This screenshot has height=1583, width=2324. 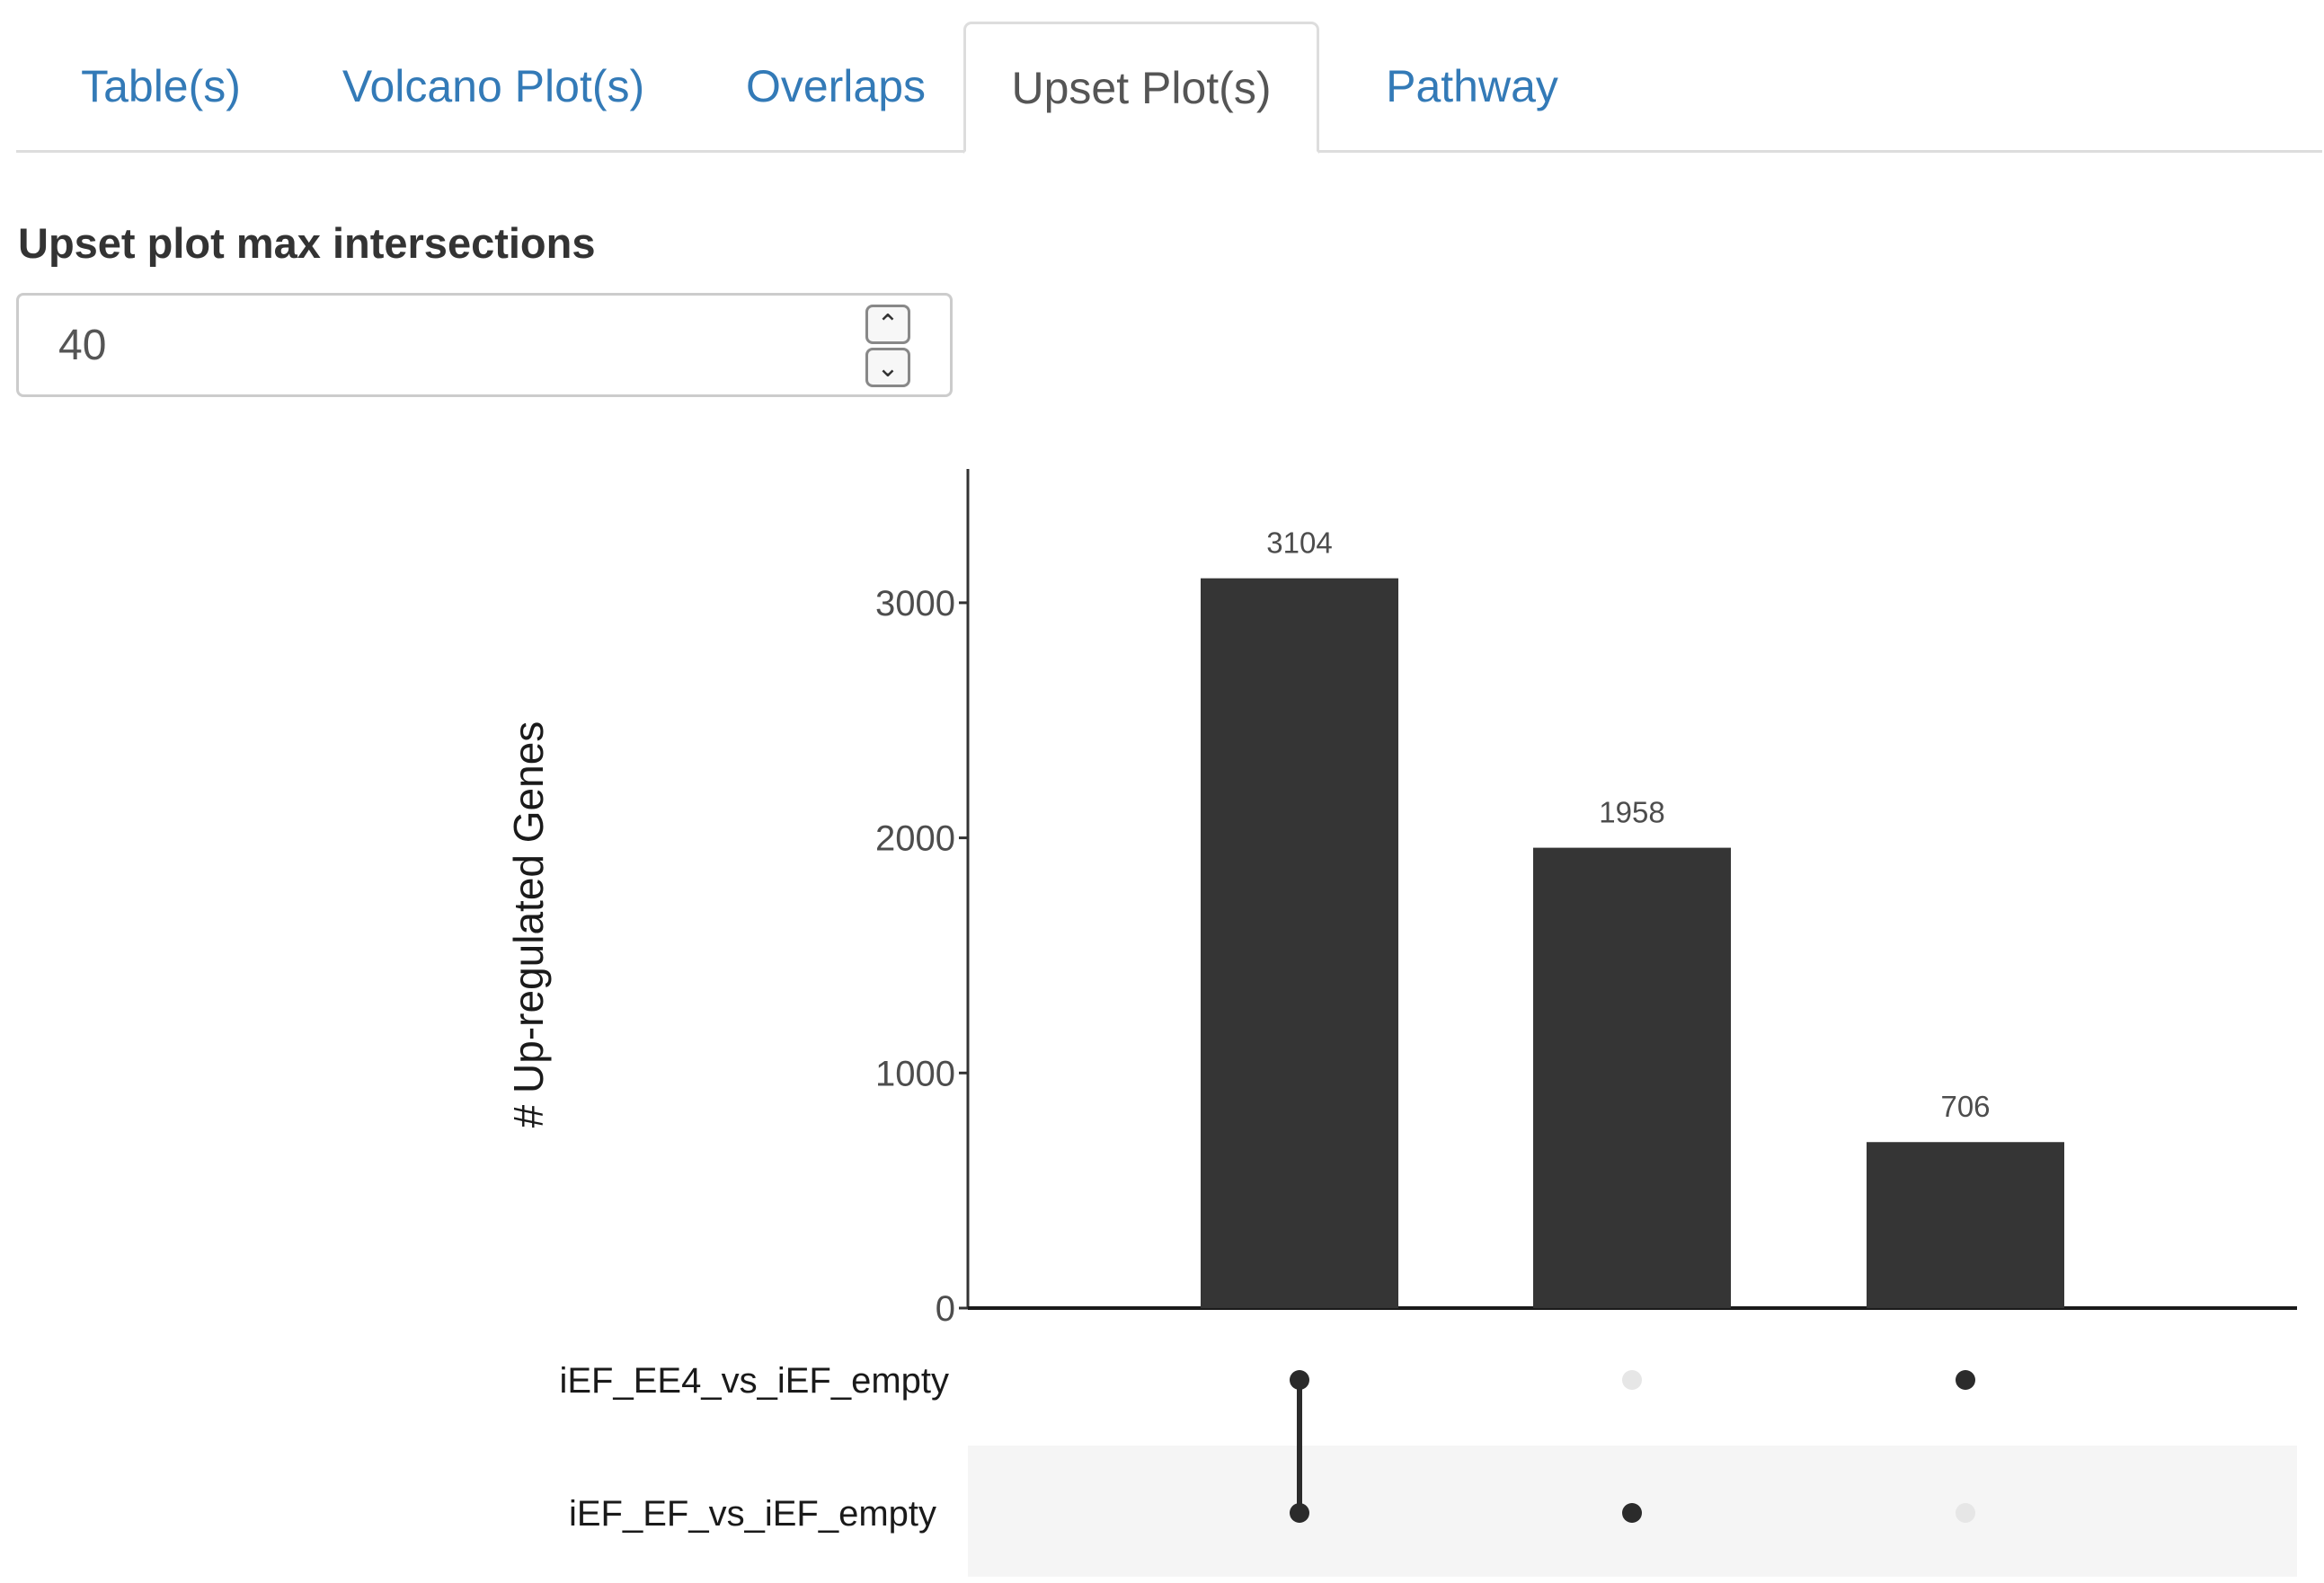 I want to click on tab-upset-plots: Upset Plot(s), so click(x=1141, y=88).